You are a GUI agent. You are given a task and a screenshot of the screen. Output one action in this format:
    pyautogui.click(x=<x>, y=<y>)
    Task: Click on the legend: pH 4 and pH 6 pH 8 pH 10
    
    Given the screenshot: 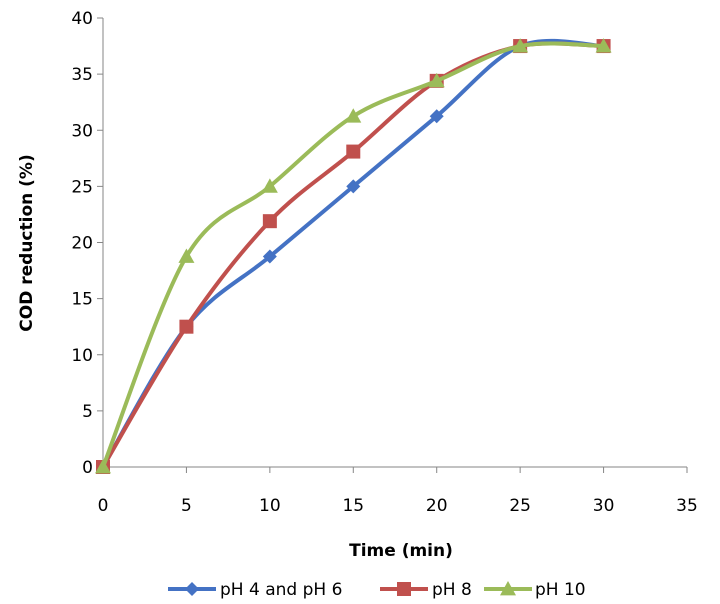 What is the action you would take?
    pyautogui.click(x=377, y=590)
    